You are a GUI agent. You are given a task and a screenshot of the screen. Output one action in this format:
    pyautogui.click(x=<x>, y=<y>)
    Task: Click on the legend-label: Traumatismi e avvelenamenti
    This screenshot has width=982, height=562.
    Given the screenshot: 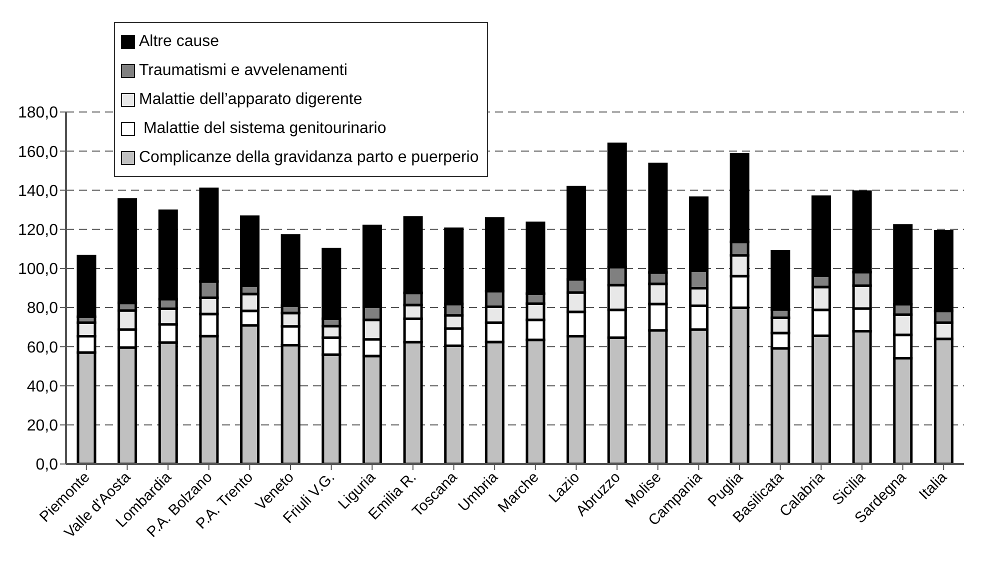 What is the action you would take?
    pyautogui.click(x=243, y=71)
    